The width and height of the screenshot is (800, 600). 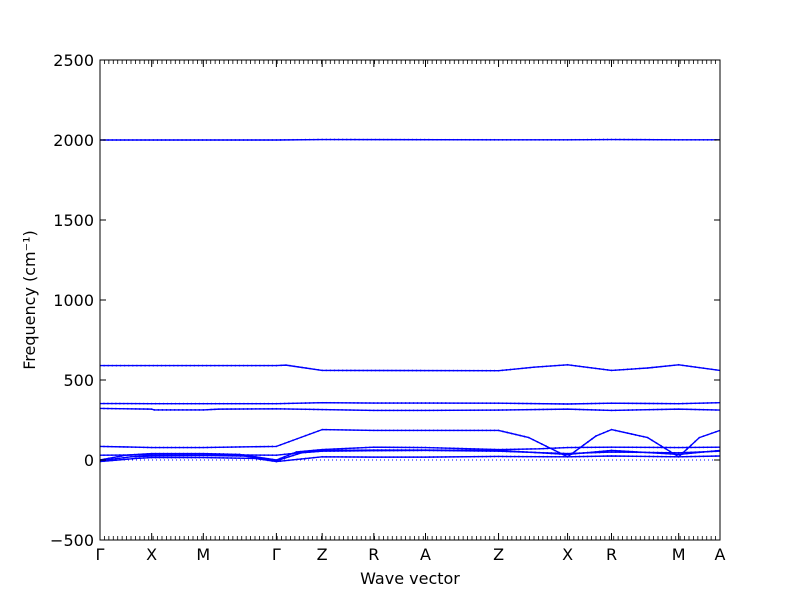 What do you see at coordinates (276, 554) in the screenshot?
I see `kpoint-label: Γ` at bounding box center [276, 554].